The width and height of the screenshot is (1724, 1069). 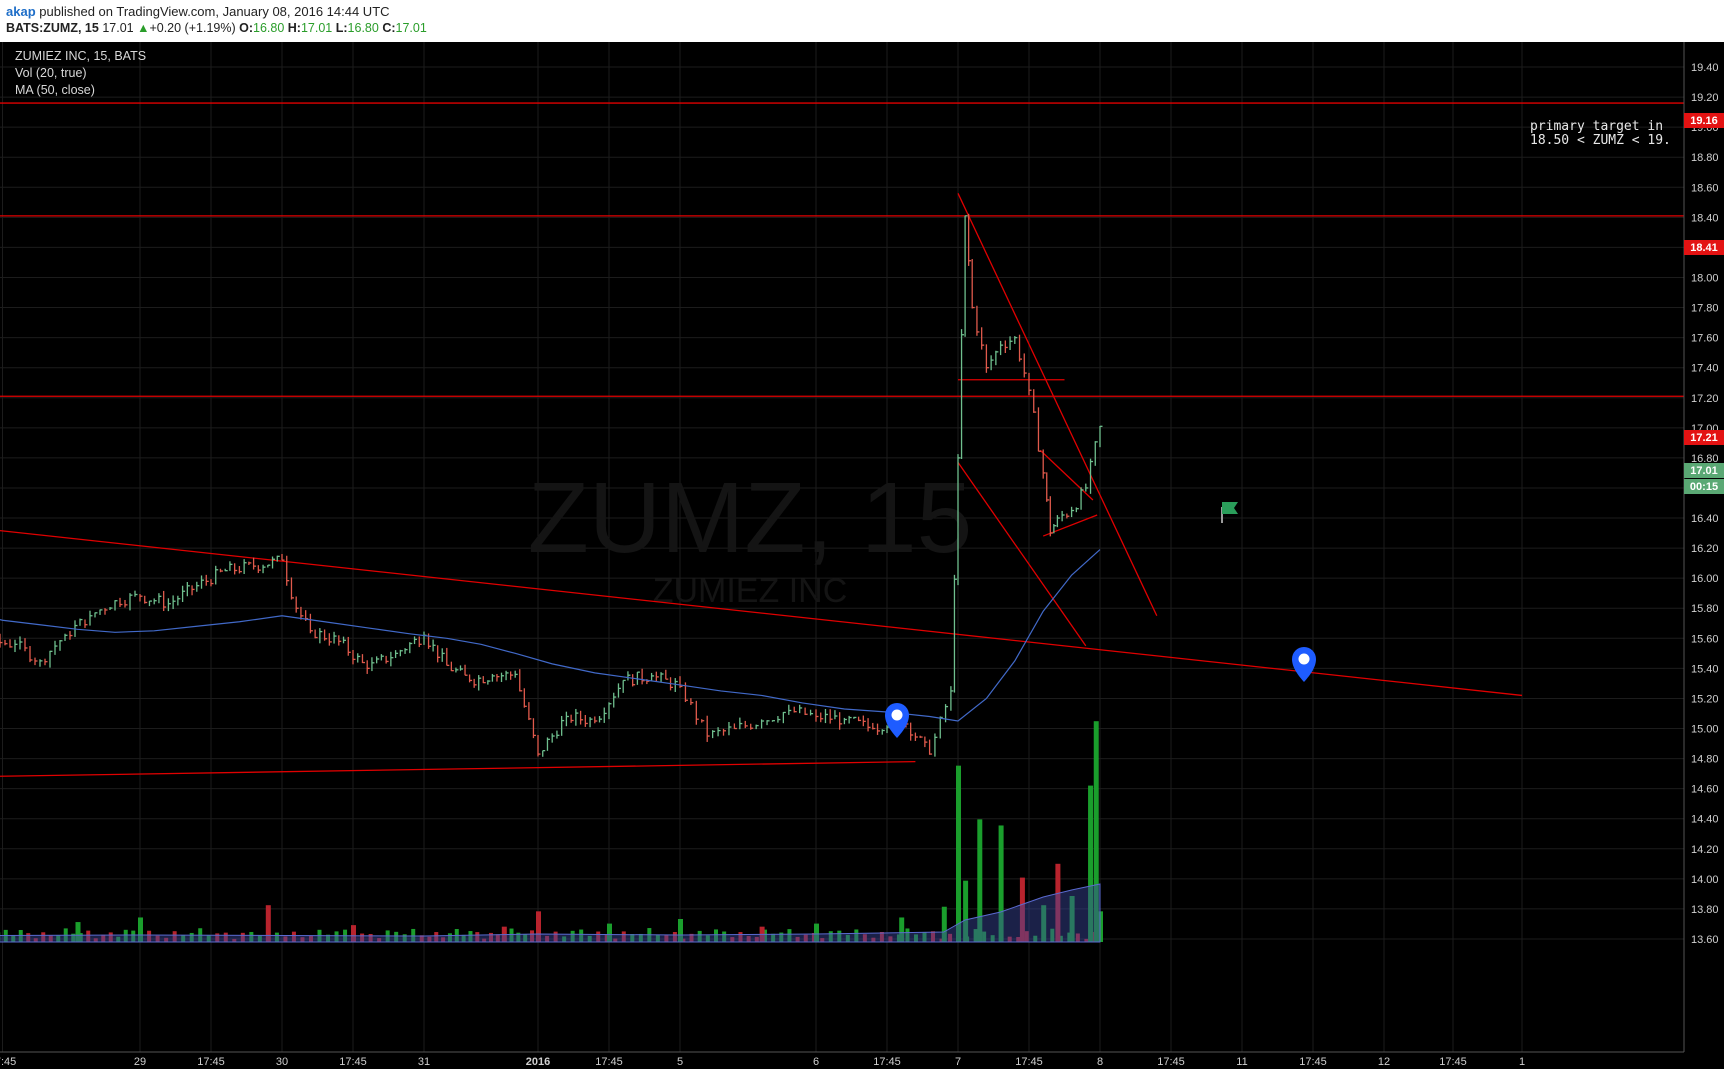 I want to click on close-value: 17.01, so click(x=411, y=28).